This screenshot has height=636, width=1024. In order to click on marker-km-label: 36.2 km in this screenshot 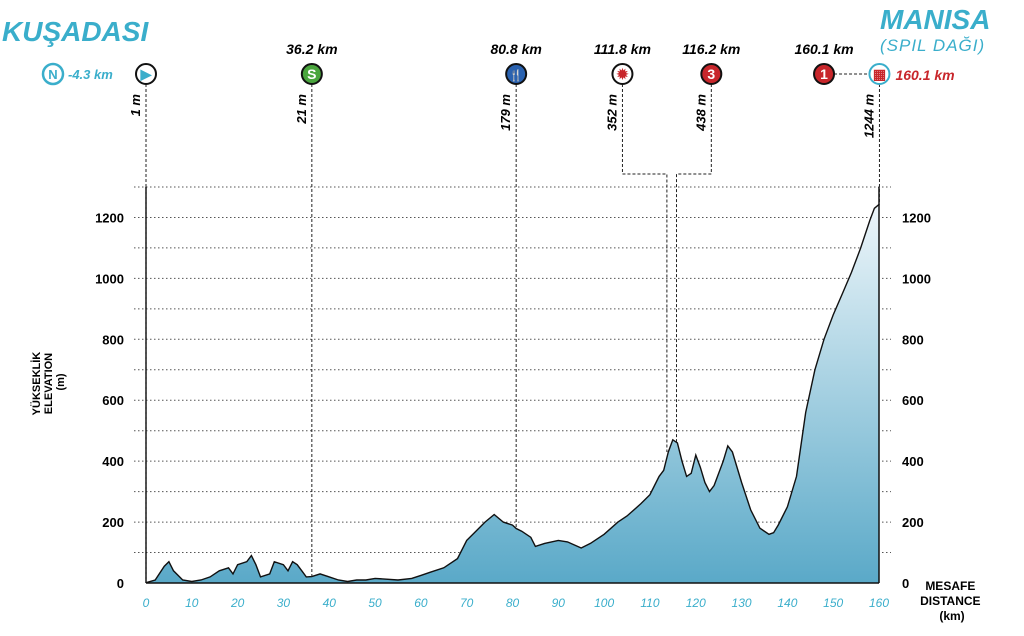, I will do `click(311, 49)`.